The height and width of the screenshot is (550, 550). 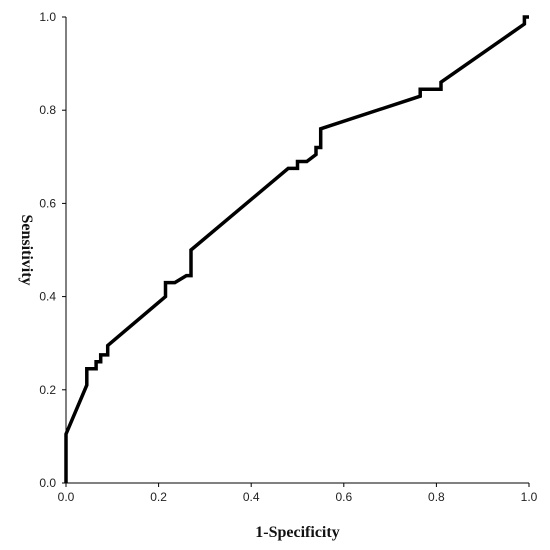 I want to click on x-tick-label: 0.6, so click(x=343, y=497).